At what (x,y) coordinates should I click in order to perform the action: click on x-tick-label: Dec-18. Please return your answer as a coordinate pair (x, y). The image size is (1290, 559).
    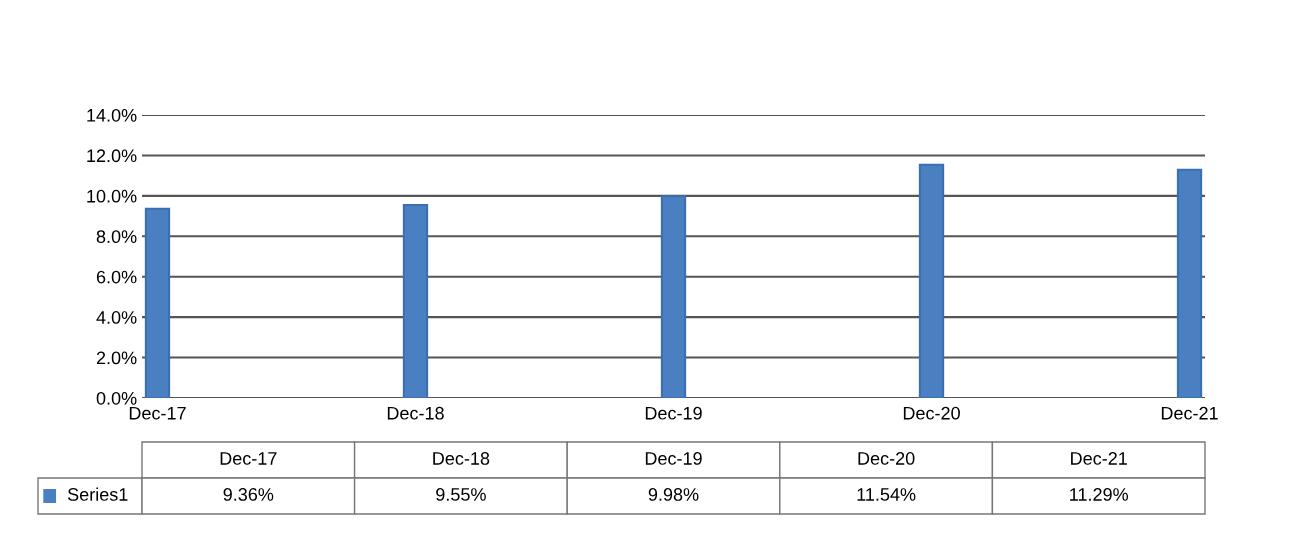
    Looking at the image, I should click on (461, 458).